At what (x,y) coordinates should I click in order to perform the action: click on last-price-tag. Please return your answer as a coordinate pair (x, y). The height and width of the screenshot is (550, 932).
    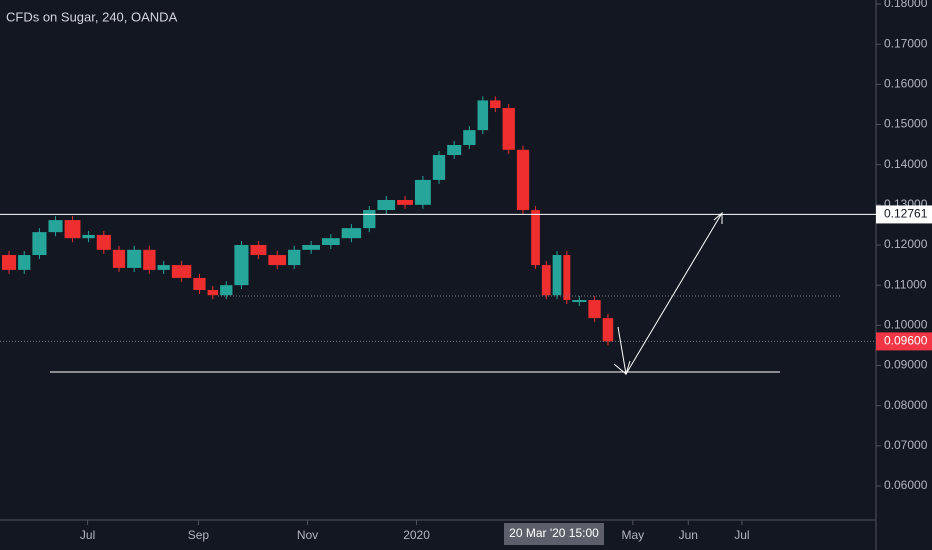
    Looking at the image, I should click on (904, 341).